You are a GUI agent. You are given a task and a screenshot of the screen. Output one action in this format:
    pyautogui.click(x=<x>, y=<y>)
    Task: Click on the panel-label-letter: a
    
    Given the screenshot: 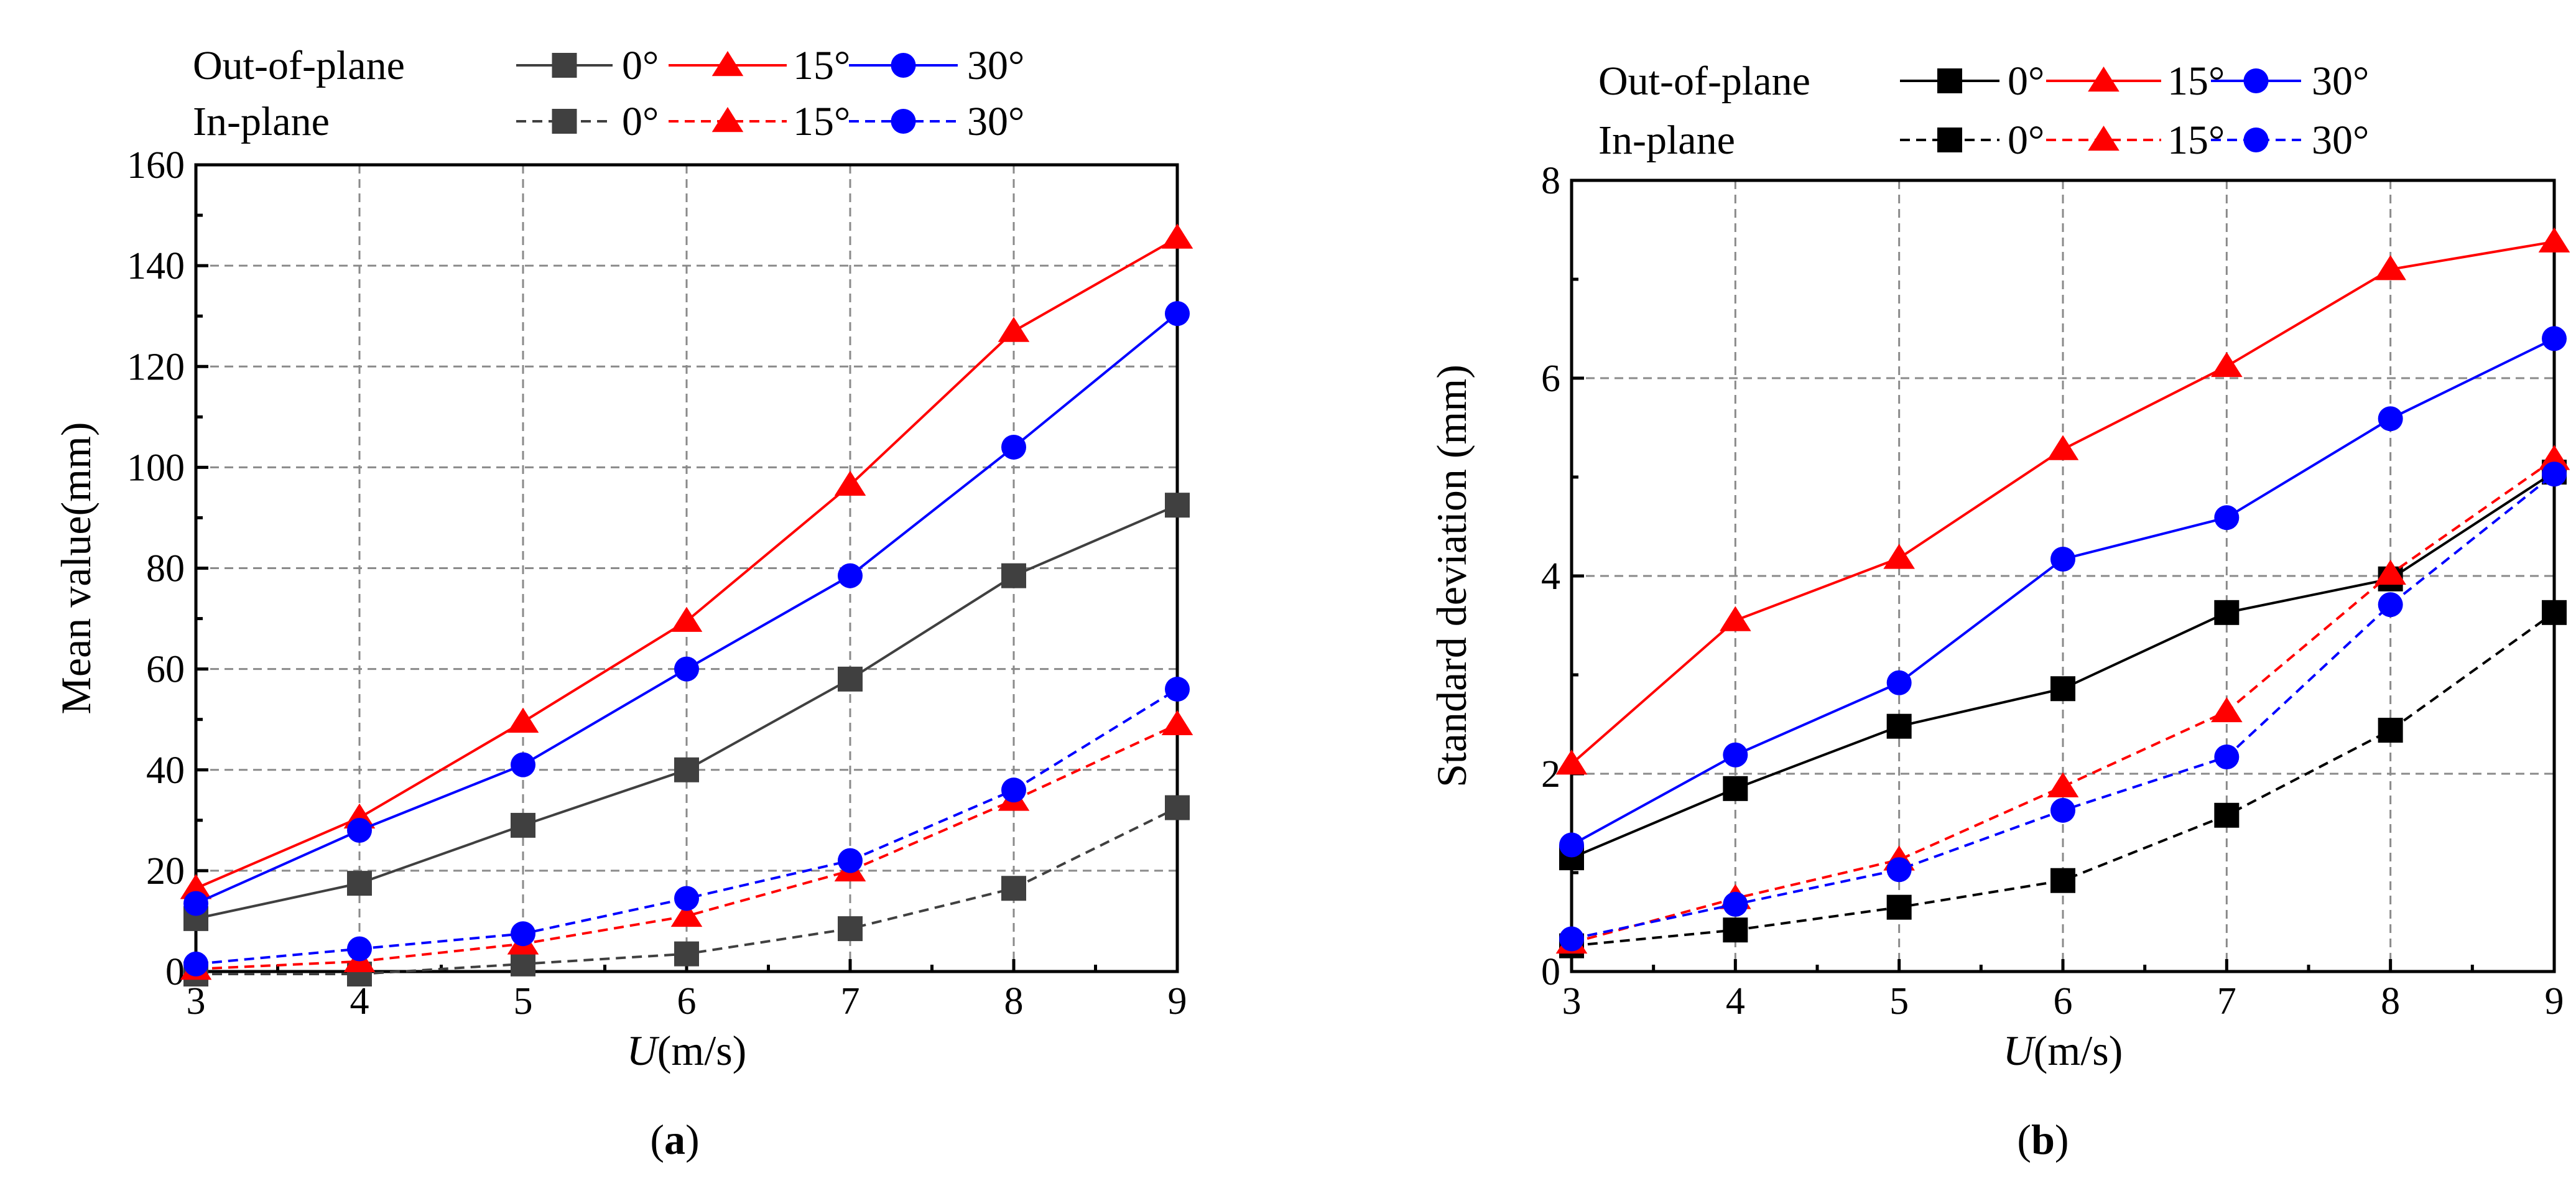 What is the action you would take?
    pyautogui.click(x=674, y=1139)
    